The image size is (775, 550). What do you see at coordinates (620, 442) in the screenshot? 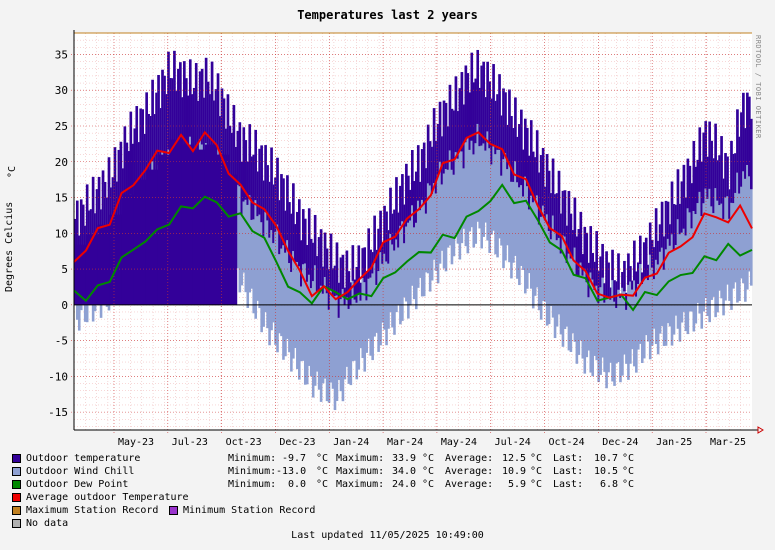
I see `x-tick-label: Dec-24` at bounding box center [620, 442].